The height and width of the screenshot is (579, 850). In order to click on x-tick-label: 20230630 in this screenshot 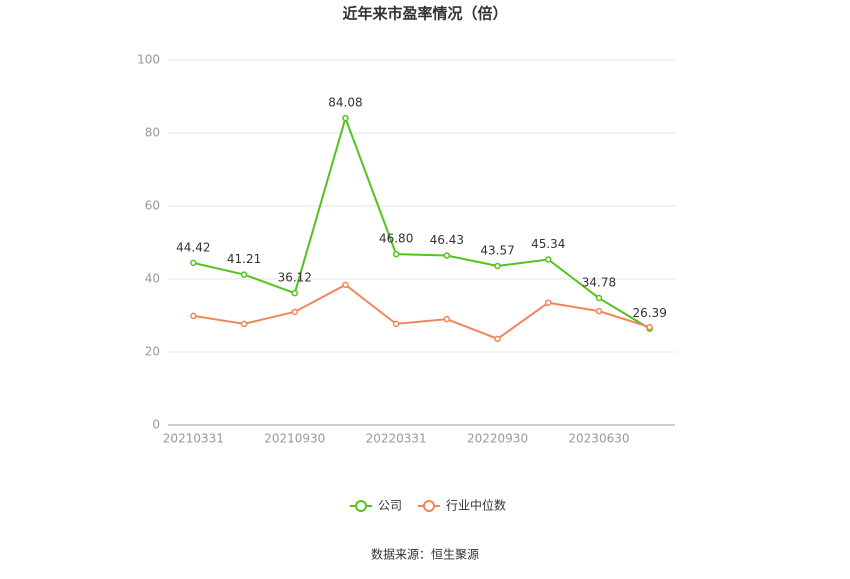, I will do `click(598, 439)`.